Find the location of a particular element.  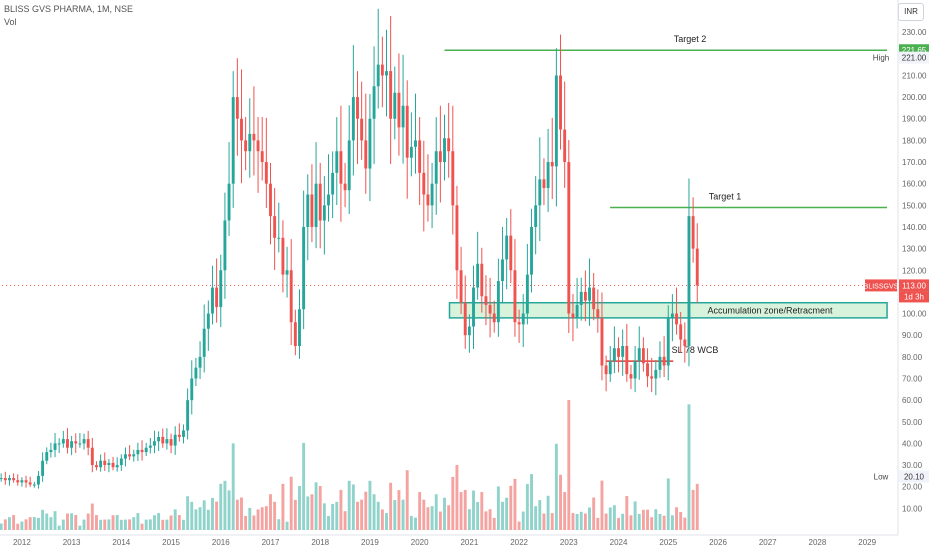

x-tick-label: 2026 is located at coordinates (718, 542).